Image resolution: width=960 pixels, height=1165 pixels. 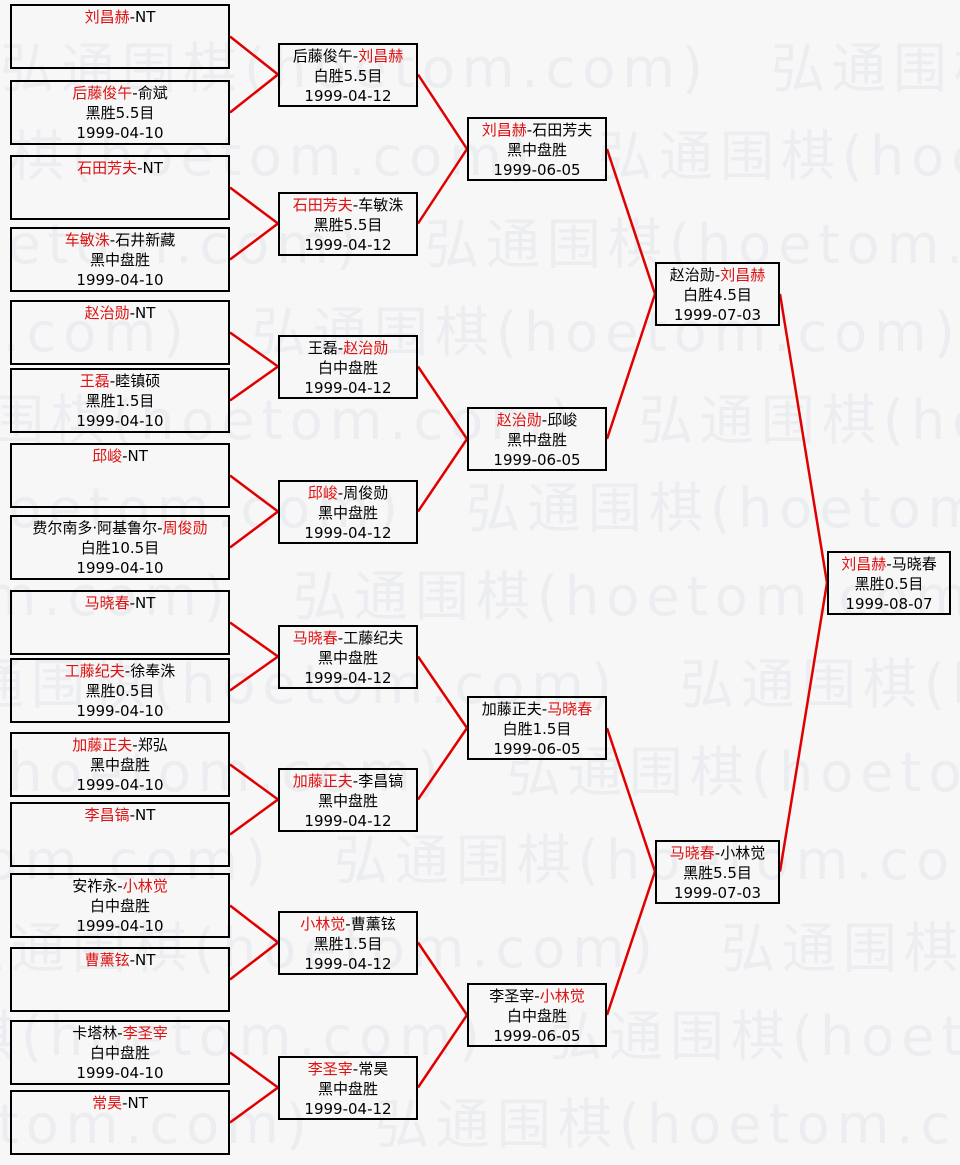 I want to click on match-players: 马晓春-小林觉, so click(x=717, y=853).